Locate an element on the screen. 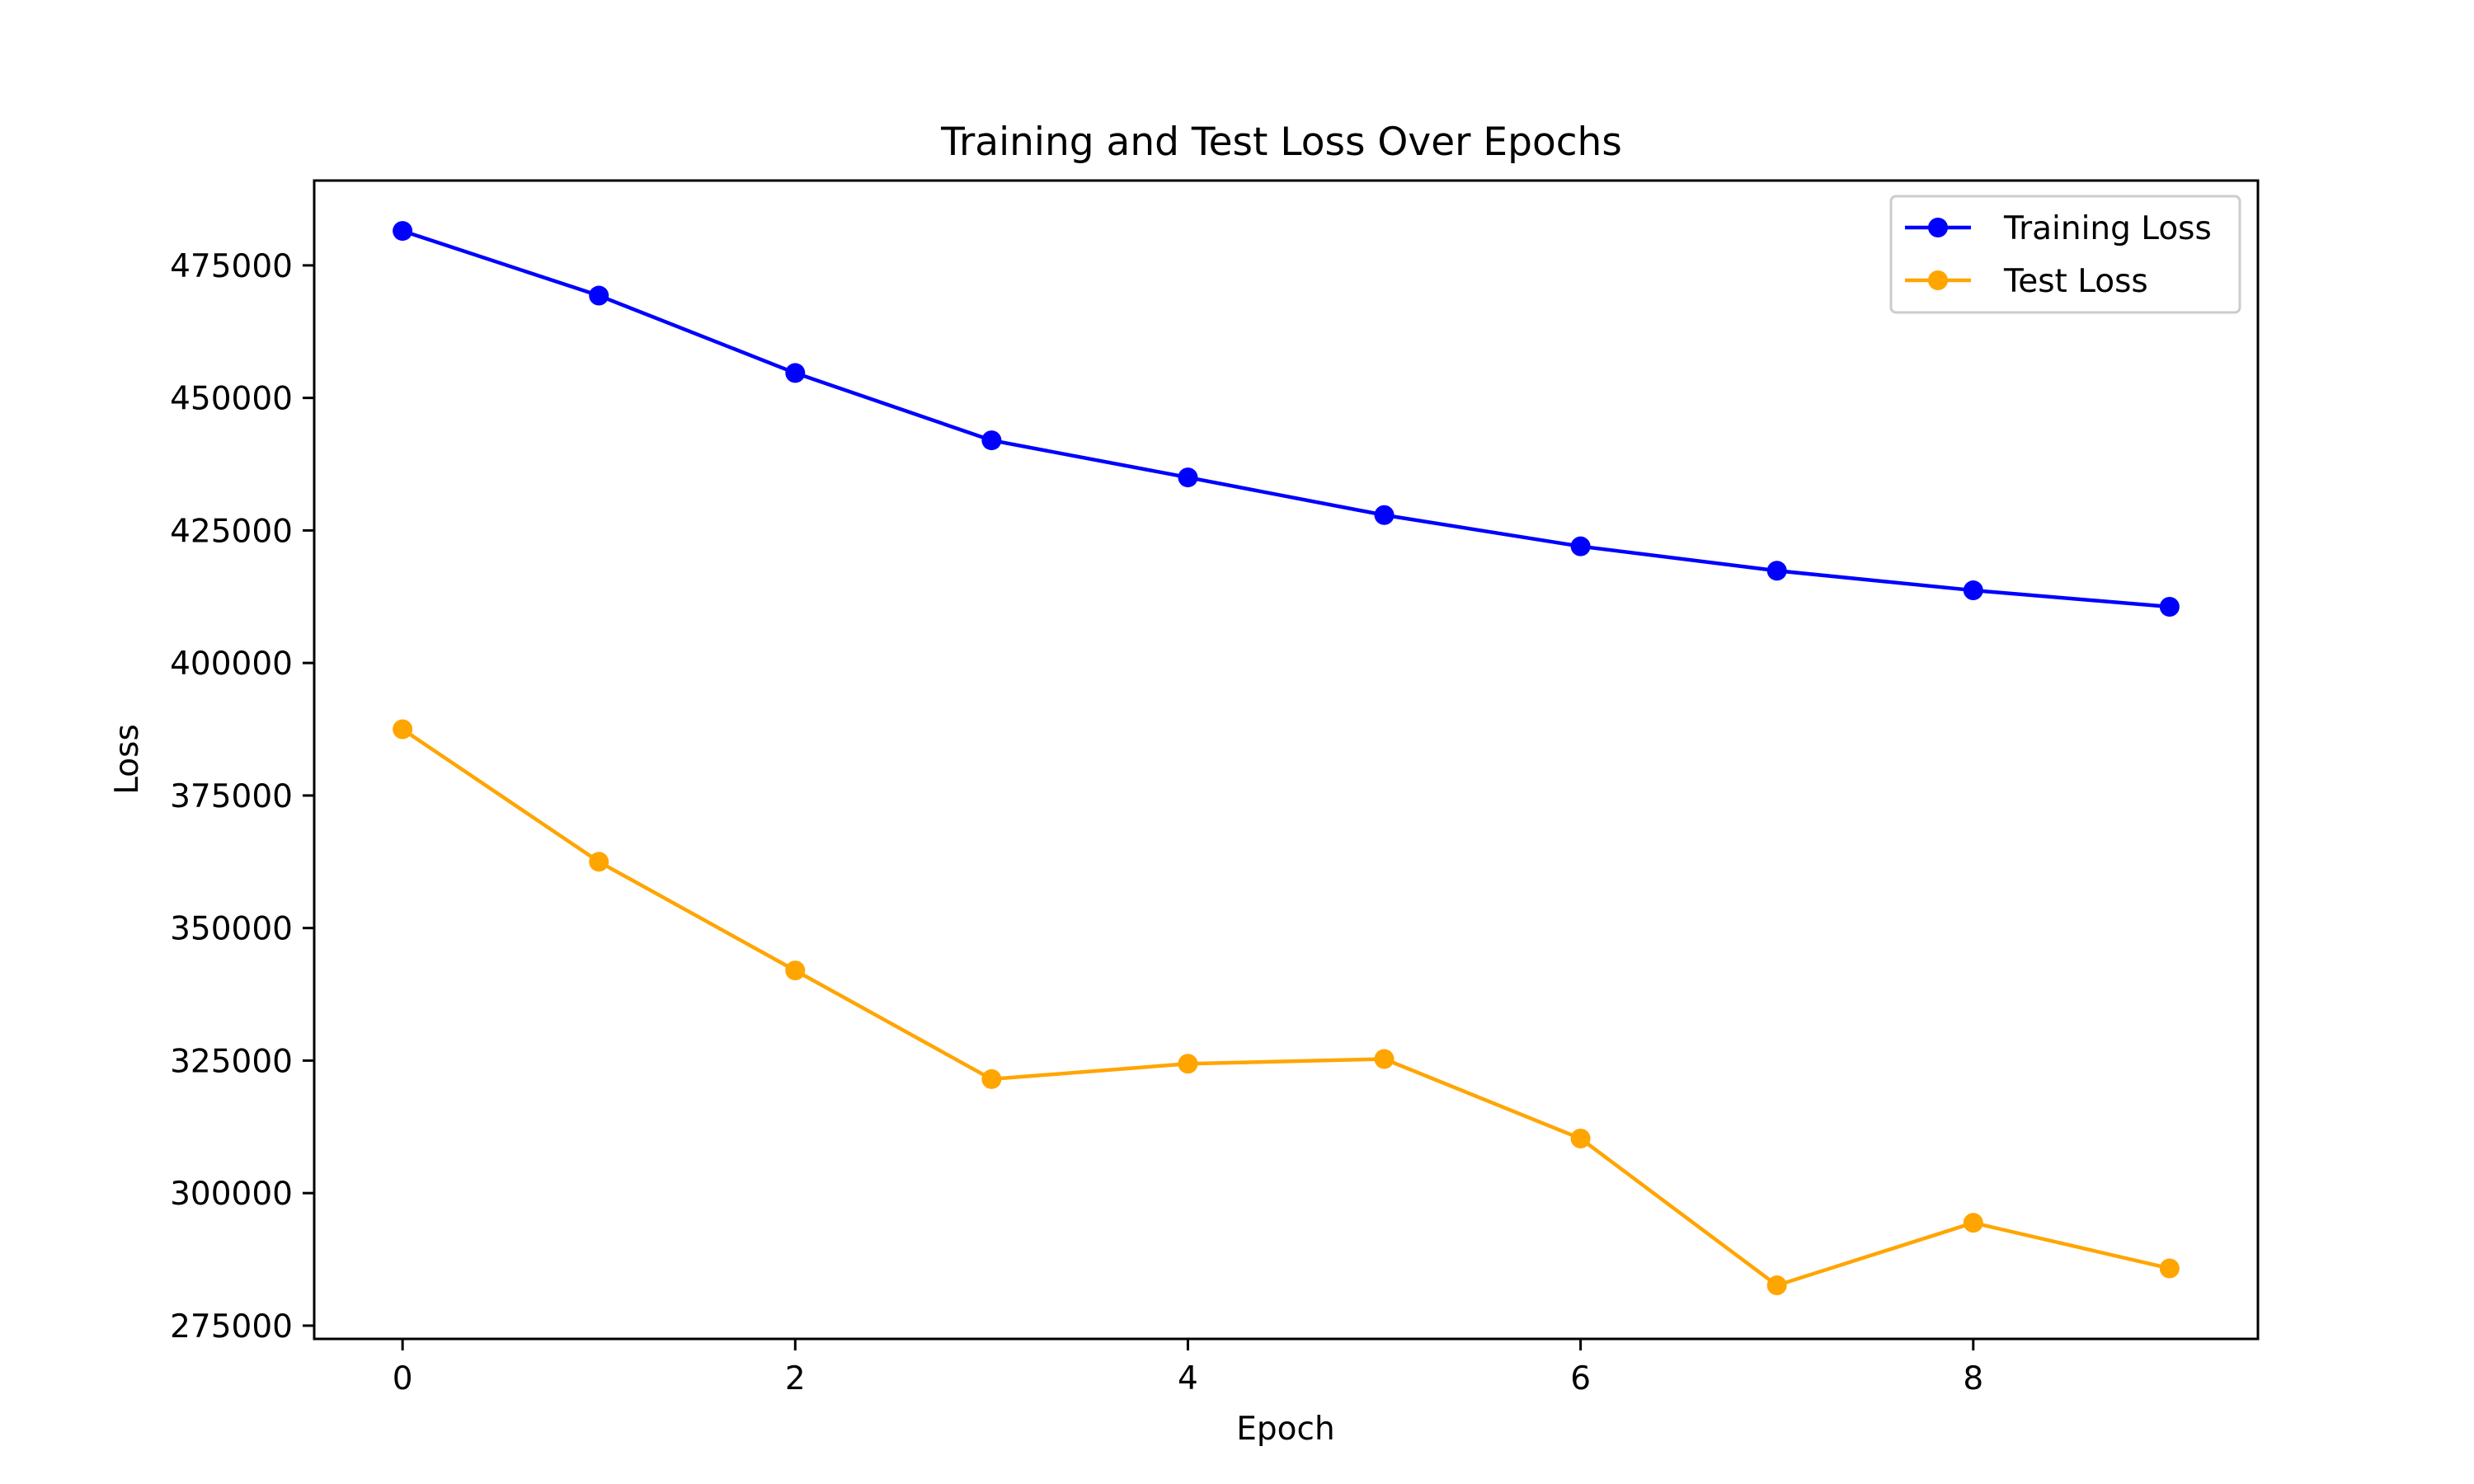  legend: Training Loss Test Loss is located at coordinates (2065, 254).